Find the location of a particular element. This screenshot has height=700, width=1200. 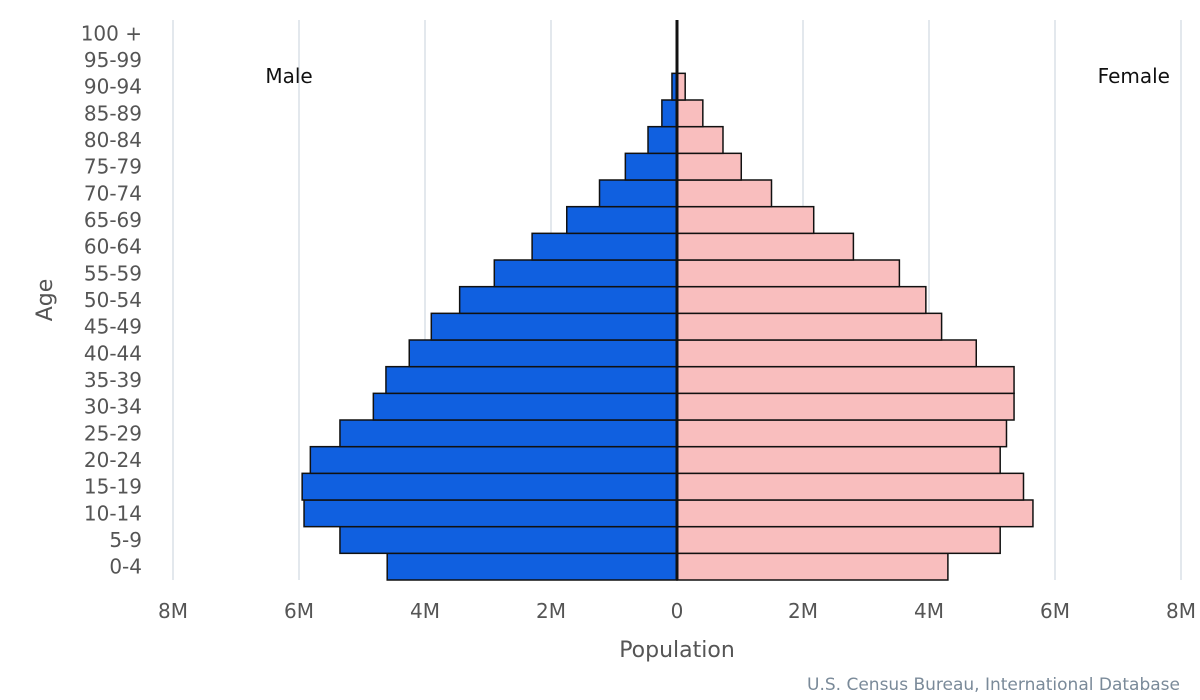

y-tick-label: 90-94 is located at coordinates (113, 87).